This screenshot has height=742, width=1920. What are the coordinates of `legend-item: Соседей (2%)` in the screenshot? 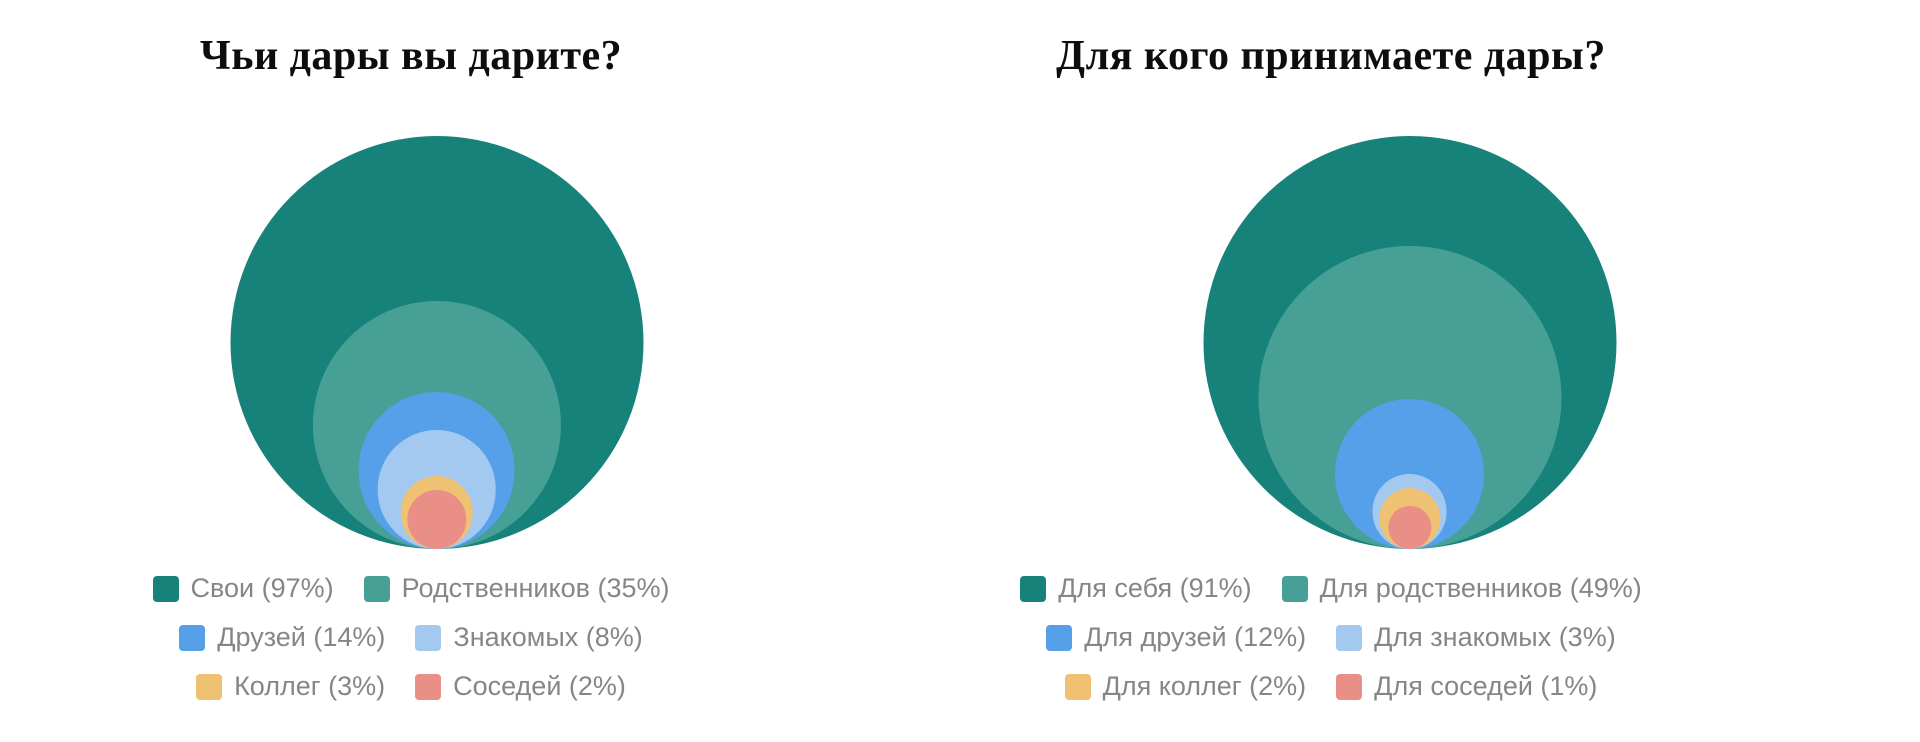 It's located at (520, 686).